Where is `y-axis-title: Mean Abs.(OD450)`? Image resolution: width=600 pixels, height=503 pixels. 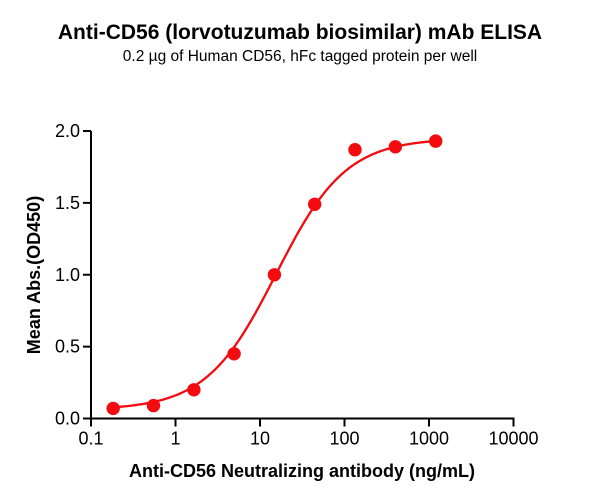 y-axis-title: Mean Abs.(OD450) is located at coordinates (34, 275).